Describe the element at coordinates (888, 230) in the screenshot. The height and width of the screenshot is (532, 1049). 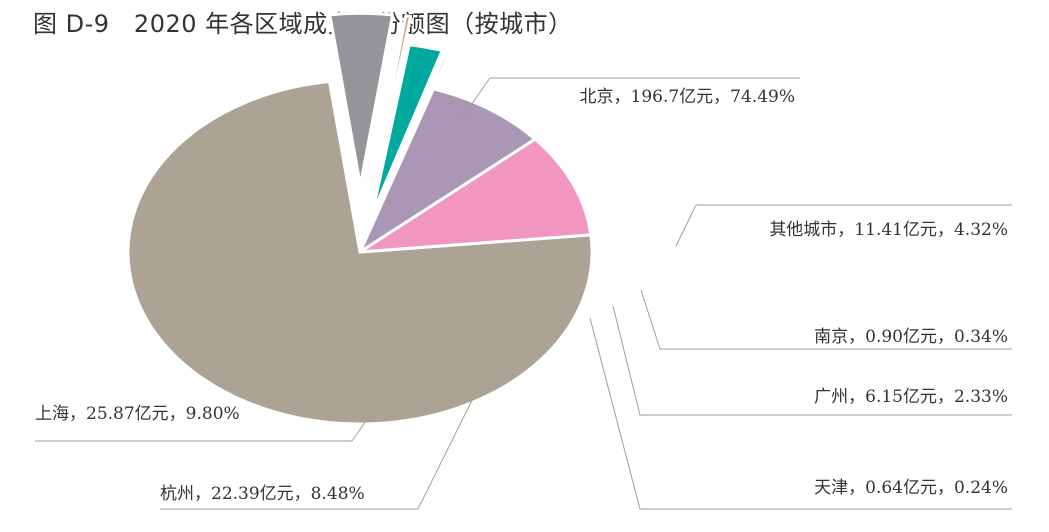
I see `slice-label-1: 其他城市，11.41亿元，4.32%` at that location.